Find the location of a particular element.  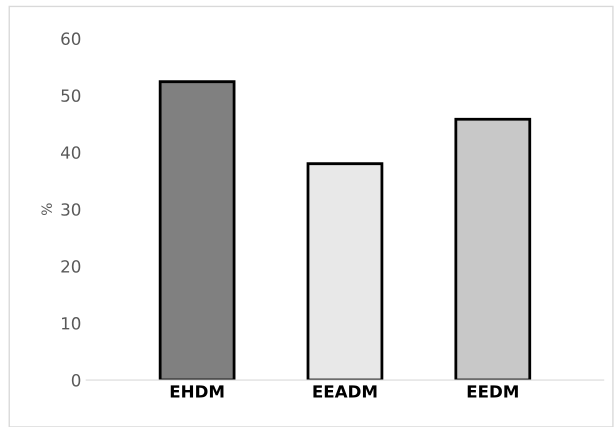

y-tick-label: 30 is located at coordinates (70, 209).